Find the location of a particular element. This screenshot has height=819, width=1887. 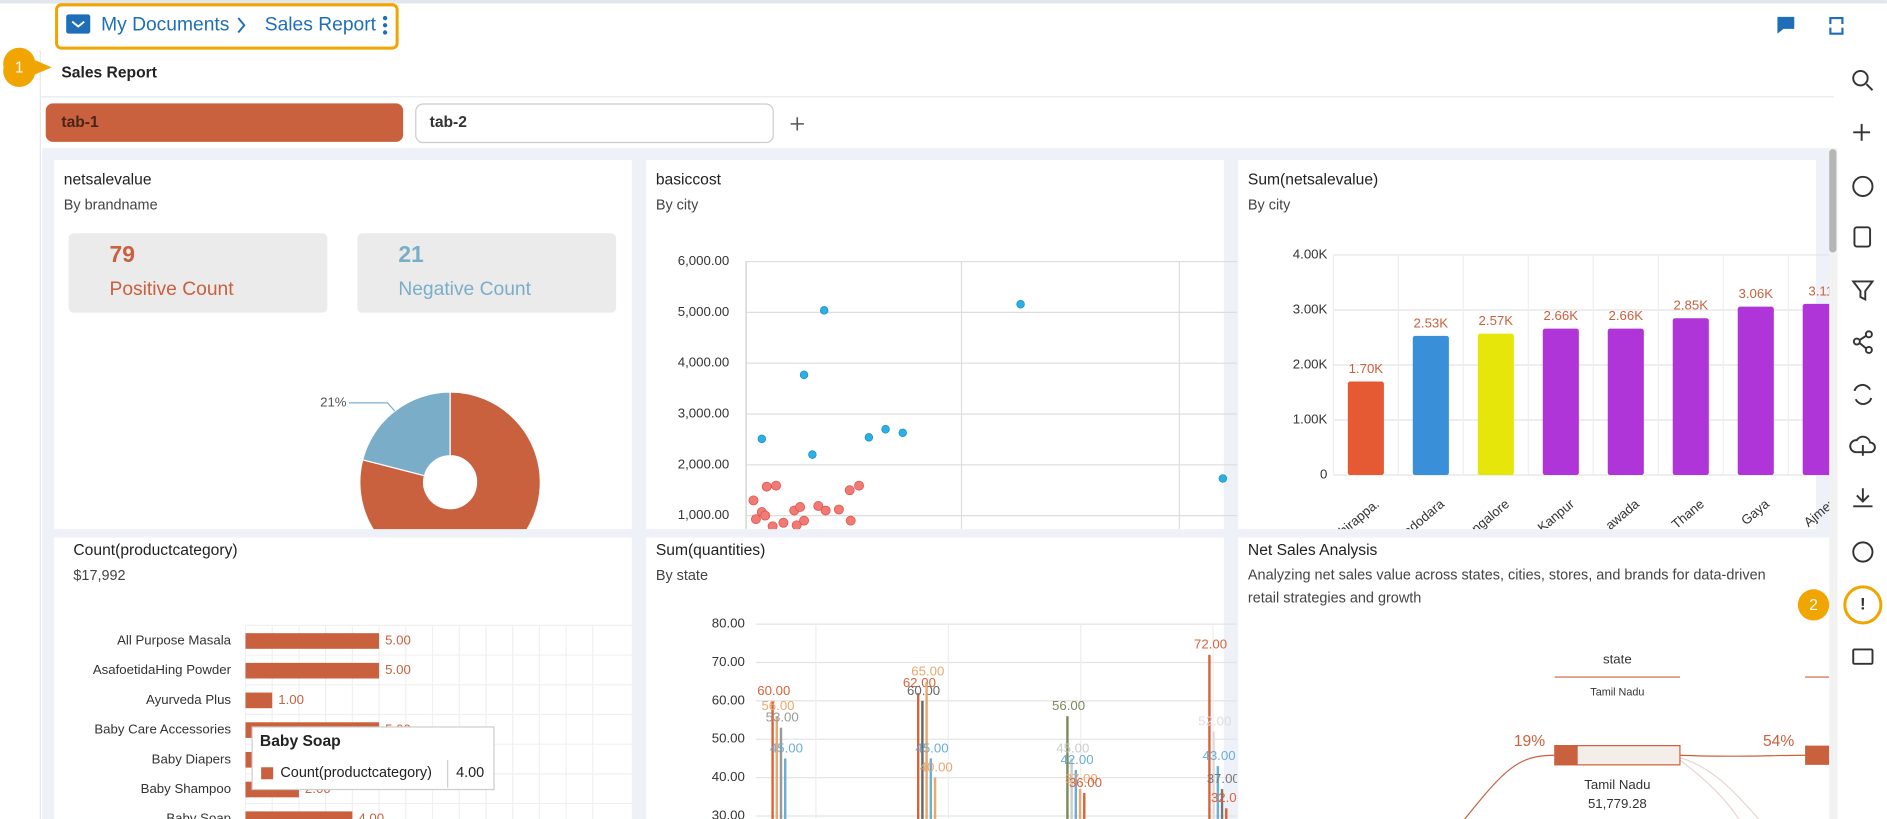

y-tick-label: 2,000.00 is located at coordinates (703, 463).